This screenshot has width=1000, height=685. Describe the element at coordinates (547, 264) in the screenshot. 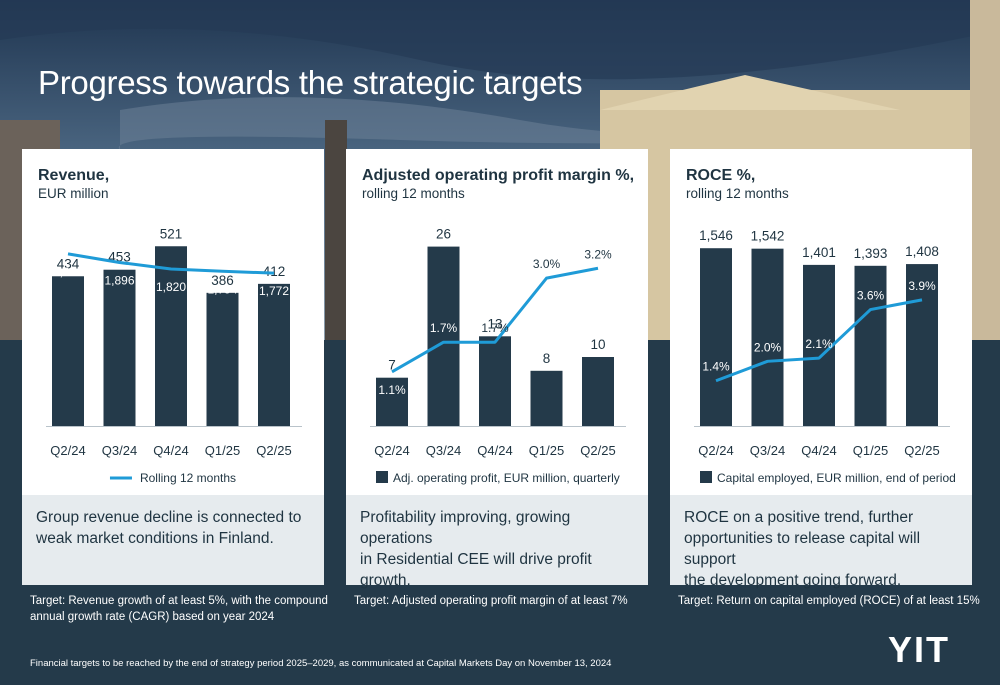

I see `line-value-label: 3.0%` at that location.